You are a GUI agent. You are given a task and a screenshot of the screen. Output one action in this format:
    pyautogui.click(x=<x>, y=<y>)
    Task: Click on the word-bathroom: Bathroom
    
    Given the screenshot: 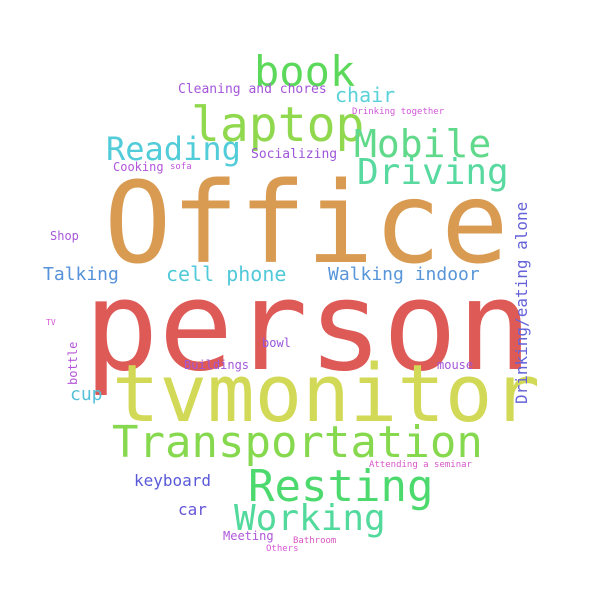 What is the action you would take?
    pyautogui.click(x=315, y=541)
    